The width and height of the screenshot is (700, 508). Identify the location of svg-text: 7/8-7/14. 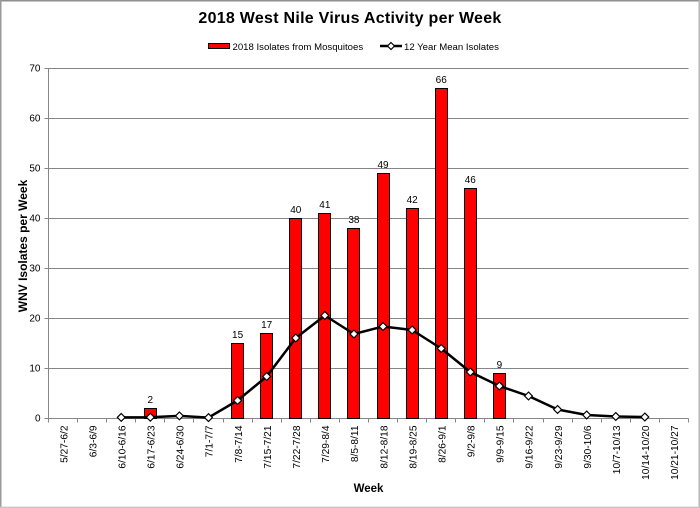
(239, 444).